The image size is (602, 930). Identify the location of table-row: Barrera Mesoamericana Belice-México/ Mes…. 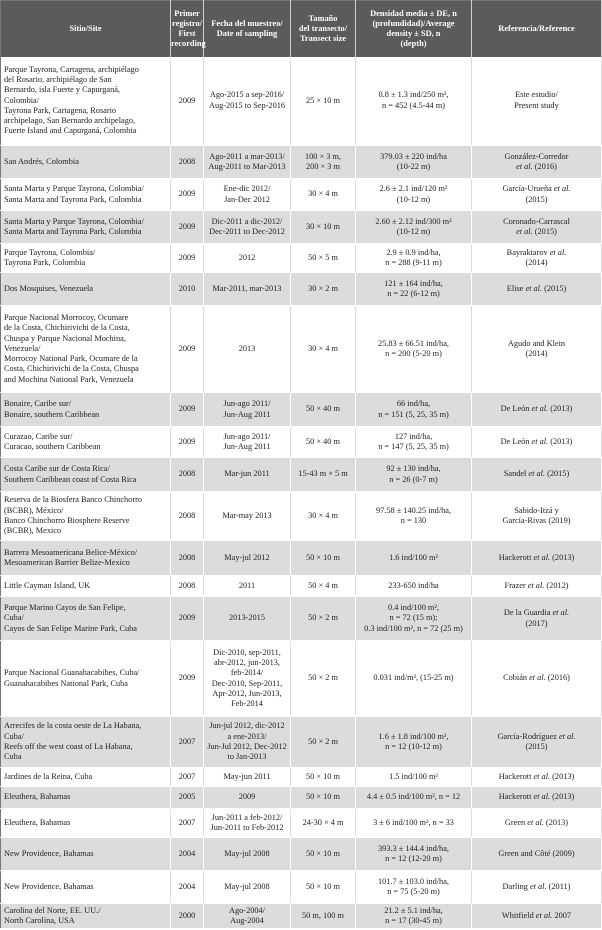
(301, 558).